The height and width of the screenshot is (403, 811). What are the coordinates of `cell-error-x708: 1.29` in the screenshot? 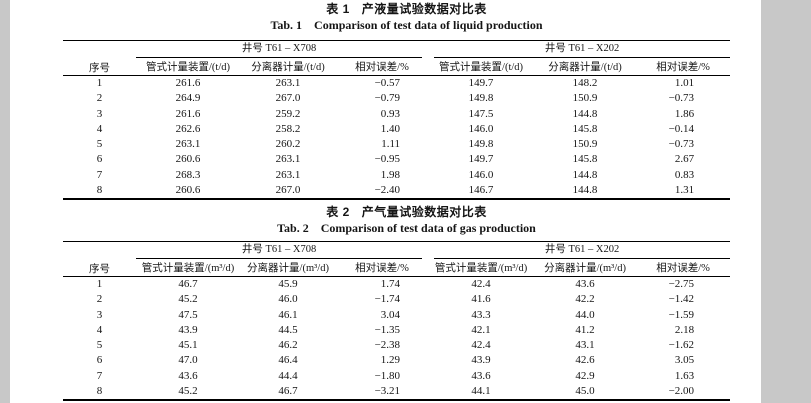 It's located at (390, 360).